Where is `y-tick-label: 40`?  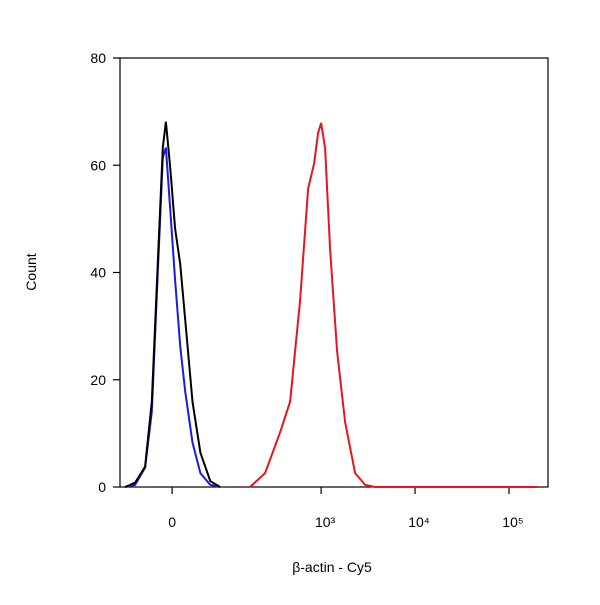
y-tick-label: 40 is located at coordinates (98, 273).